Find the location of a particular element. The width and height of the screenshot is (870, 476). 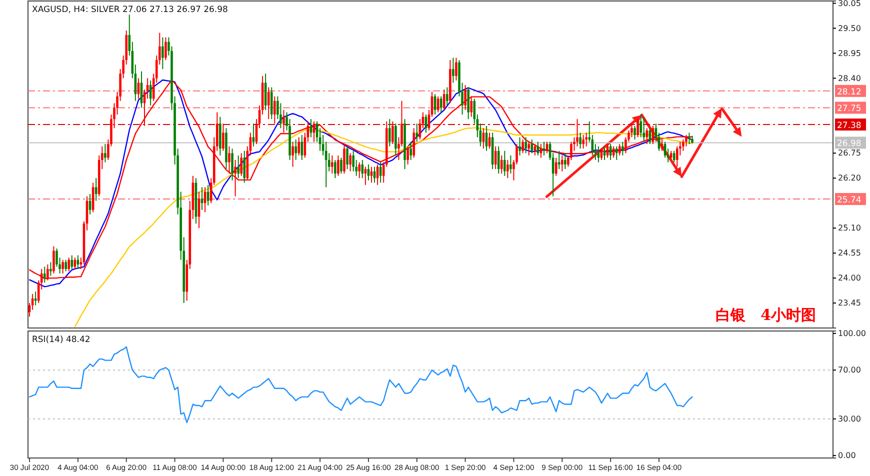

ref-line-label: 26.98 is located at coordinates (849, 144).